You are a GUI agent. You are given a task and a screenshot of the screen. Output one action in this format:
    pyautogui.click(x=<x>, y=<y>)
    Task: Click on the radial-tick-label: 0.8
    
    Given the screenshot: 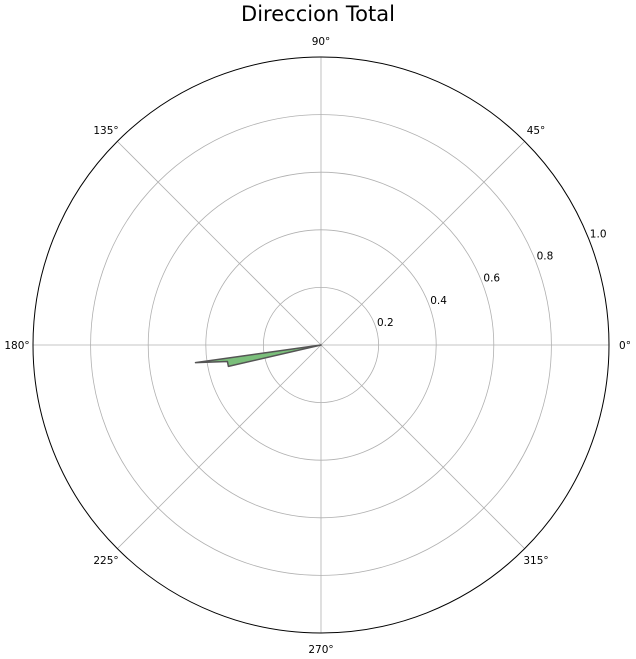 What is the action you would take?
    pyautogui.click(x=545, y=257)
    